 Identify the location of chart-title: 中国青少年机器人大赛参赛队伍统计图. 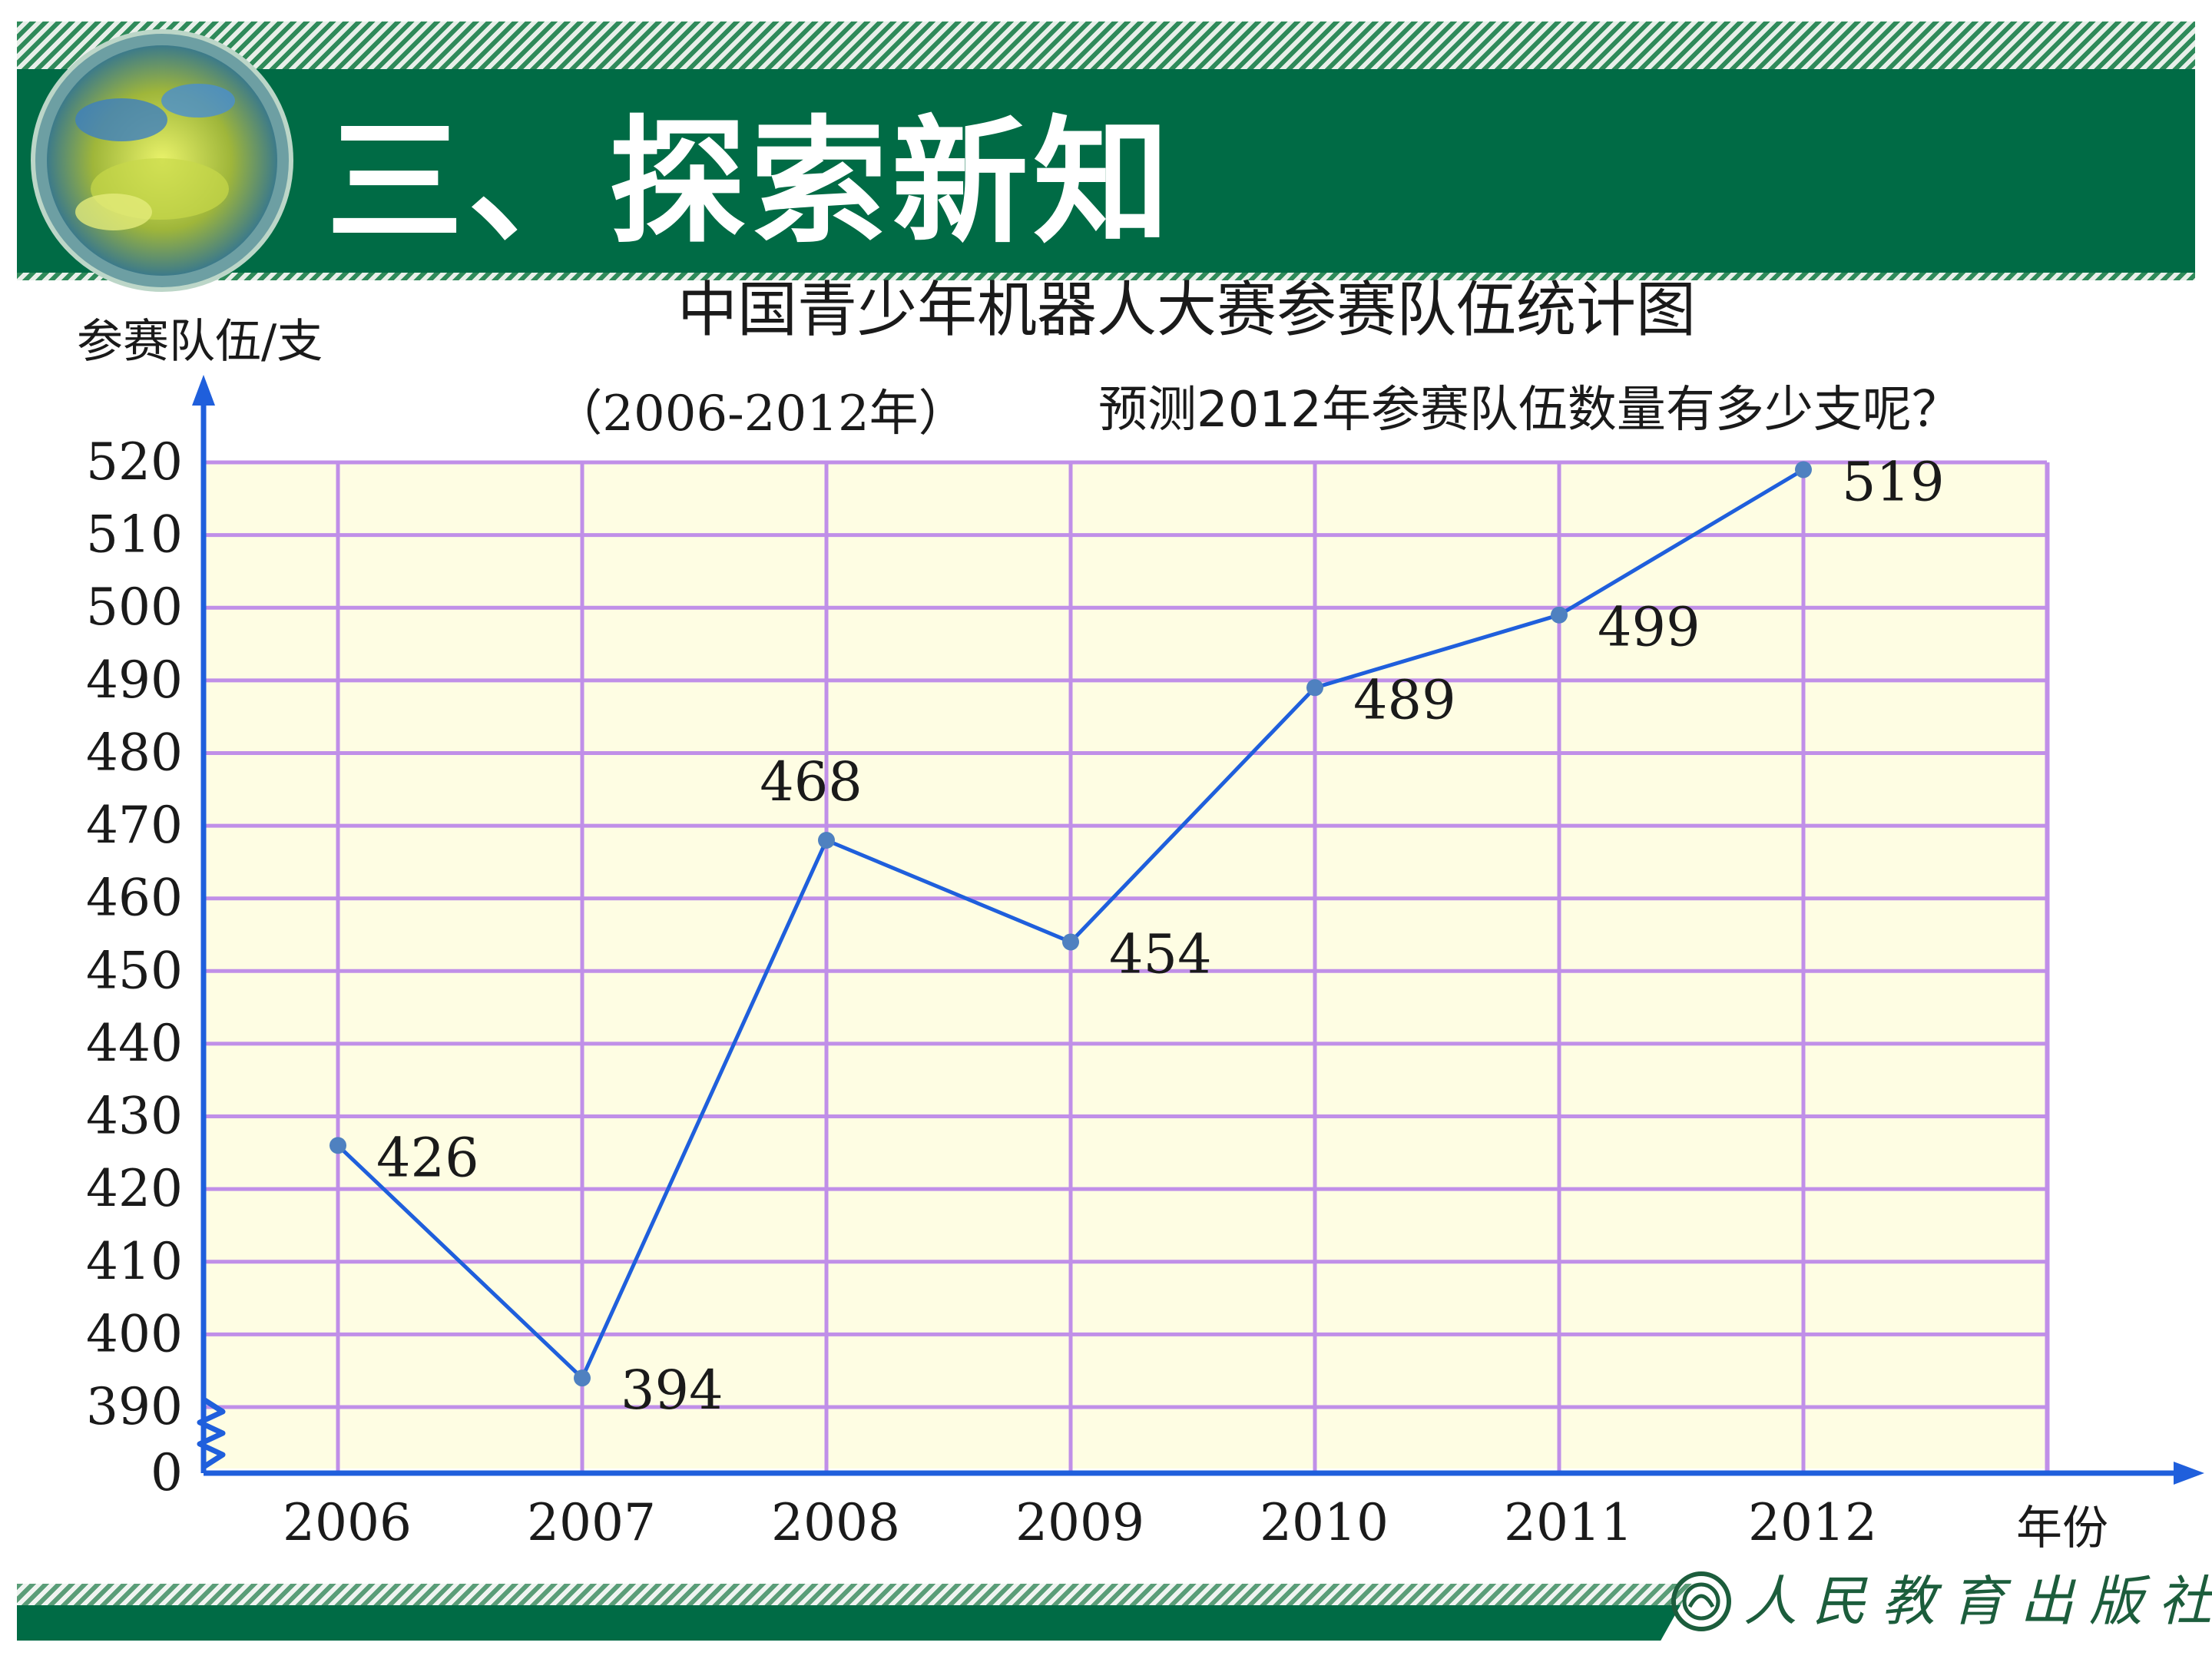
(1187, 311).